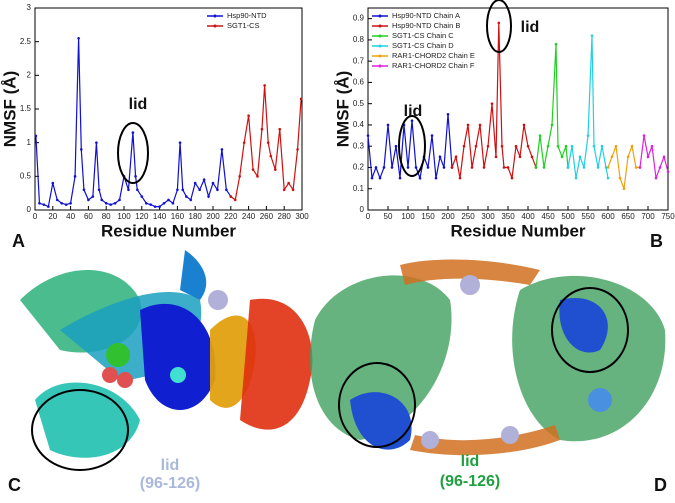  What do you see at coordinates (14, 485) in the screenshot?
I see `panel-label: C` at bounding box center [14, 485].